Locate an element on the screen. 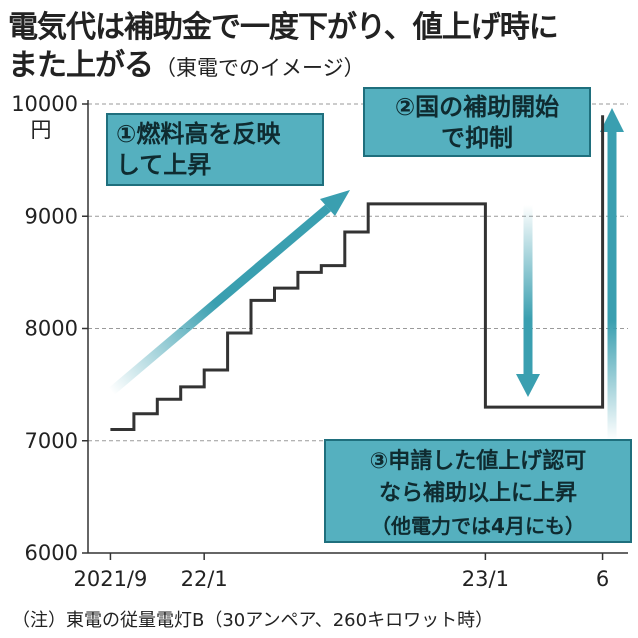 Image resolution: width=638 pixels, height=638 pixels. x-tick-label-3: 6 is located at coordinates (602, 579).